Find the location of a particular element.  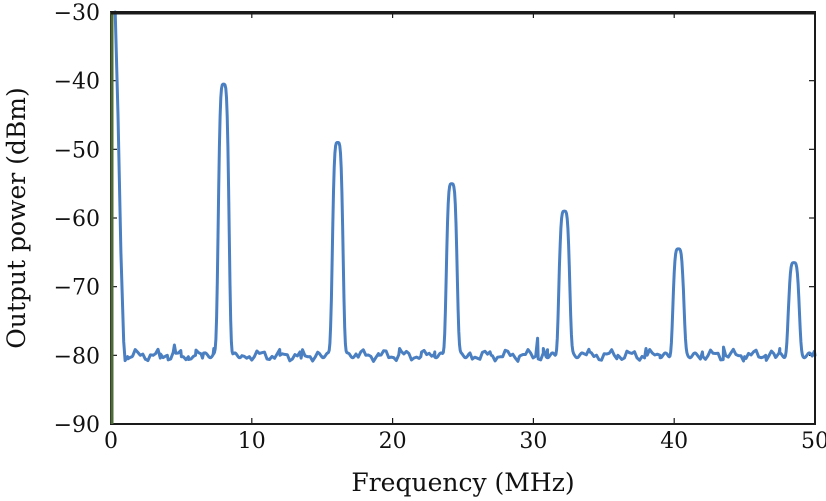

x-tick-label: 30 is located at coordinates (533, 441).